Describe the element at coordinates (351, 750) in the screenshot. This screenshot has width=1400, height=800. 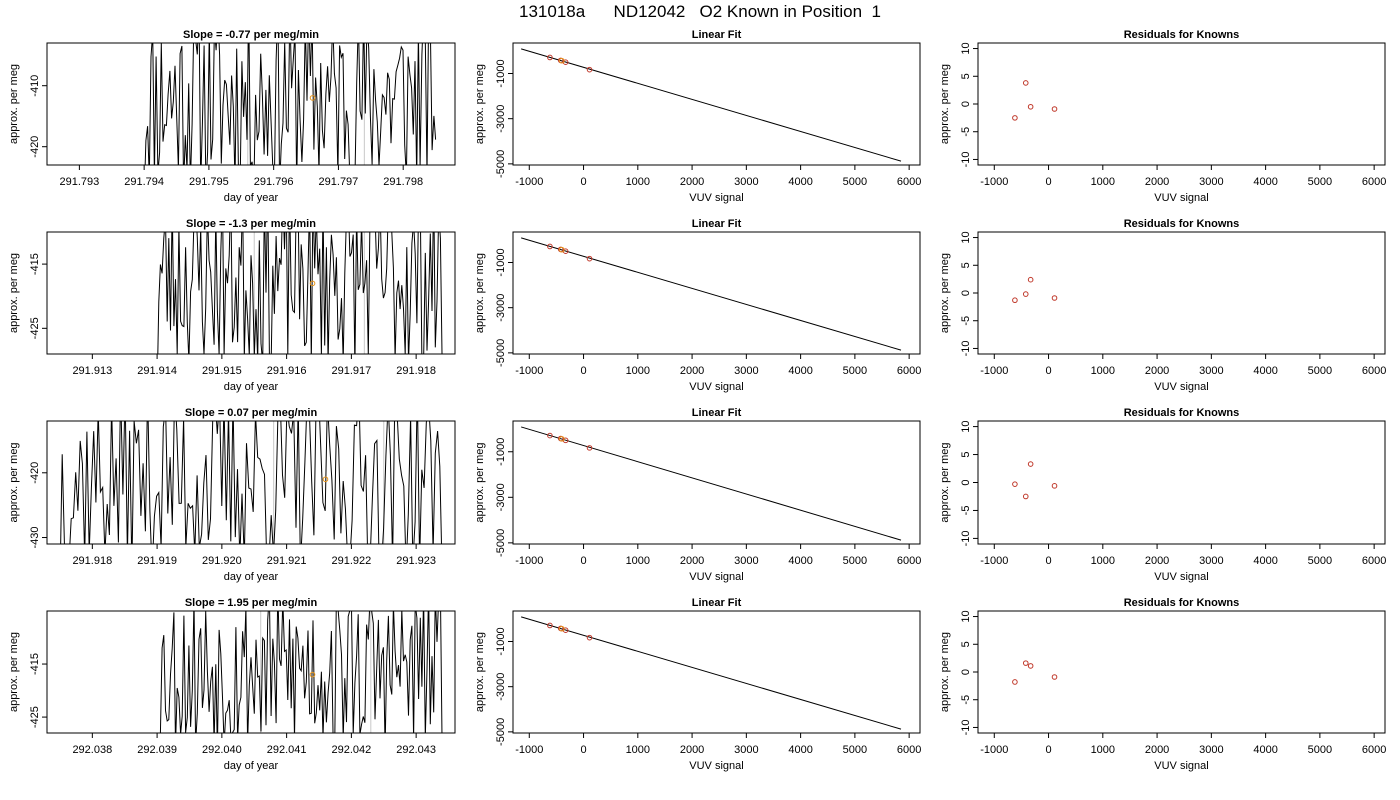
I see `x-tick-label: 292.042` at that location.